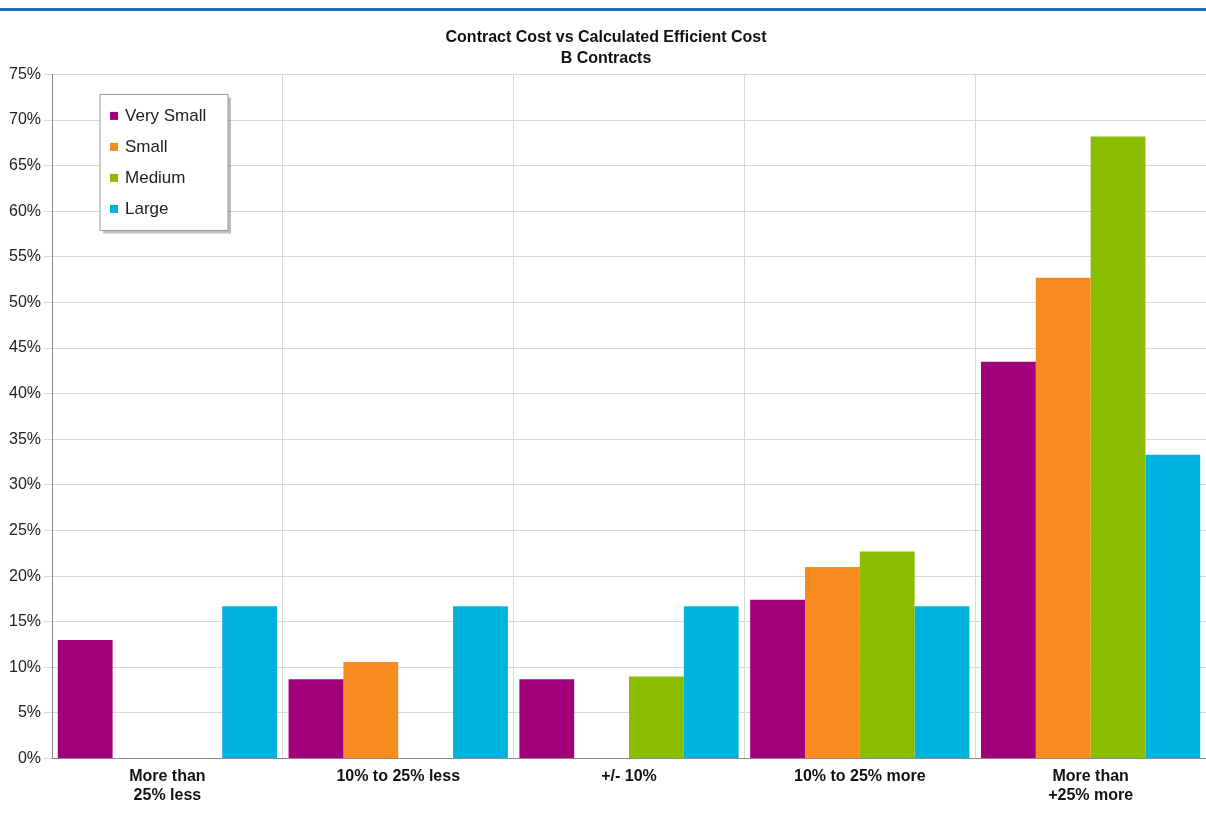 The image size is (1206, 821). Describe the element at coordinates (167, 784) in the screenshot. I see `x-tick-label: More than 25% less` at that location.